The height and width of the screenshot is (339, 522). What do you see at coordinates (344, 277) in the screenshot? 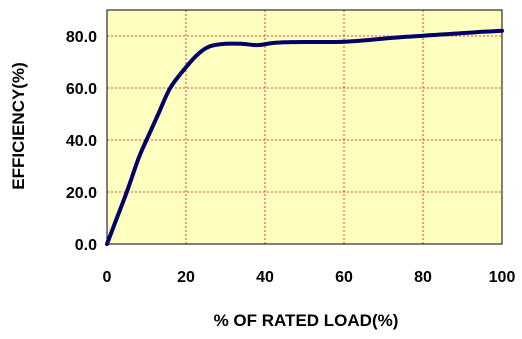
I see `x-tick-label: 60` at bounding box center [344, 277].